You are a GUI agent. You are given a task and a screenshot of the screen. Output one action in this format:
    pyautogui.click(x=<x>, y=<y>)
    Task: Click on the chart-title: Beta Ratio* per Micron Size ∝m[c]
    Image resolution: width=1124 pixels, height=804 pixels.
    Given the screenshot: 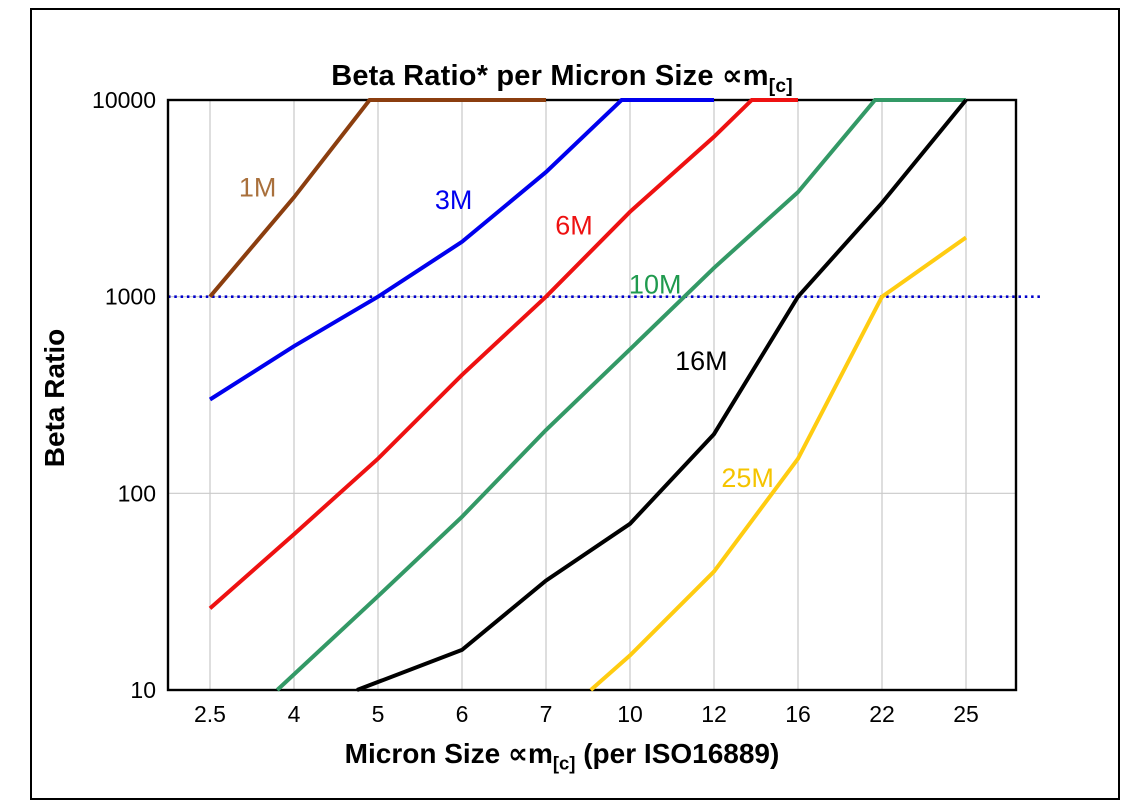 What is the action you would take?
    pyautogui.click(x=562, y=78)
    